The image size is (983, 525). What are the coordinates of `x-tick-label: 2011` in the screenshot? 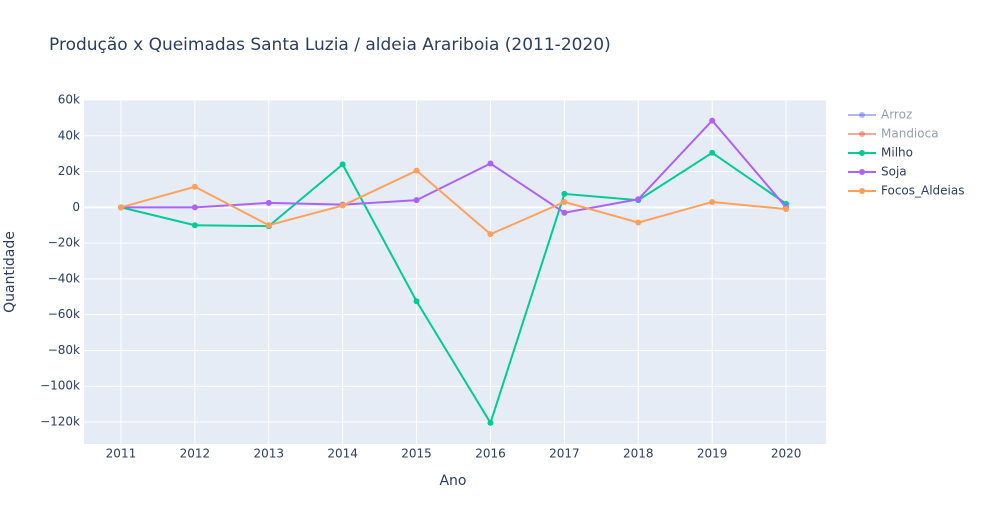 It's located at (121, 454).